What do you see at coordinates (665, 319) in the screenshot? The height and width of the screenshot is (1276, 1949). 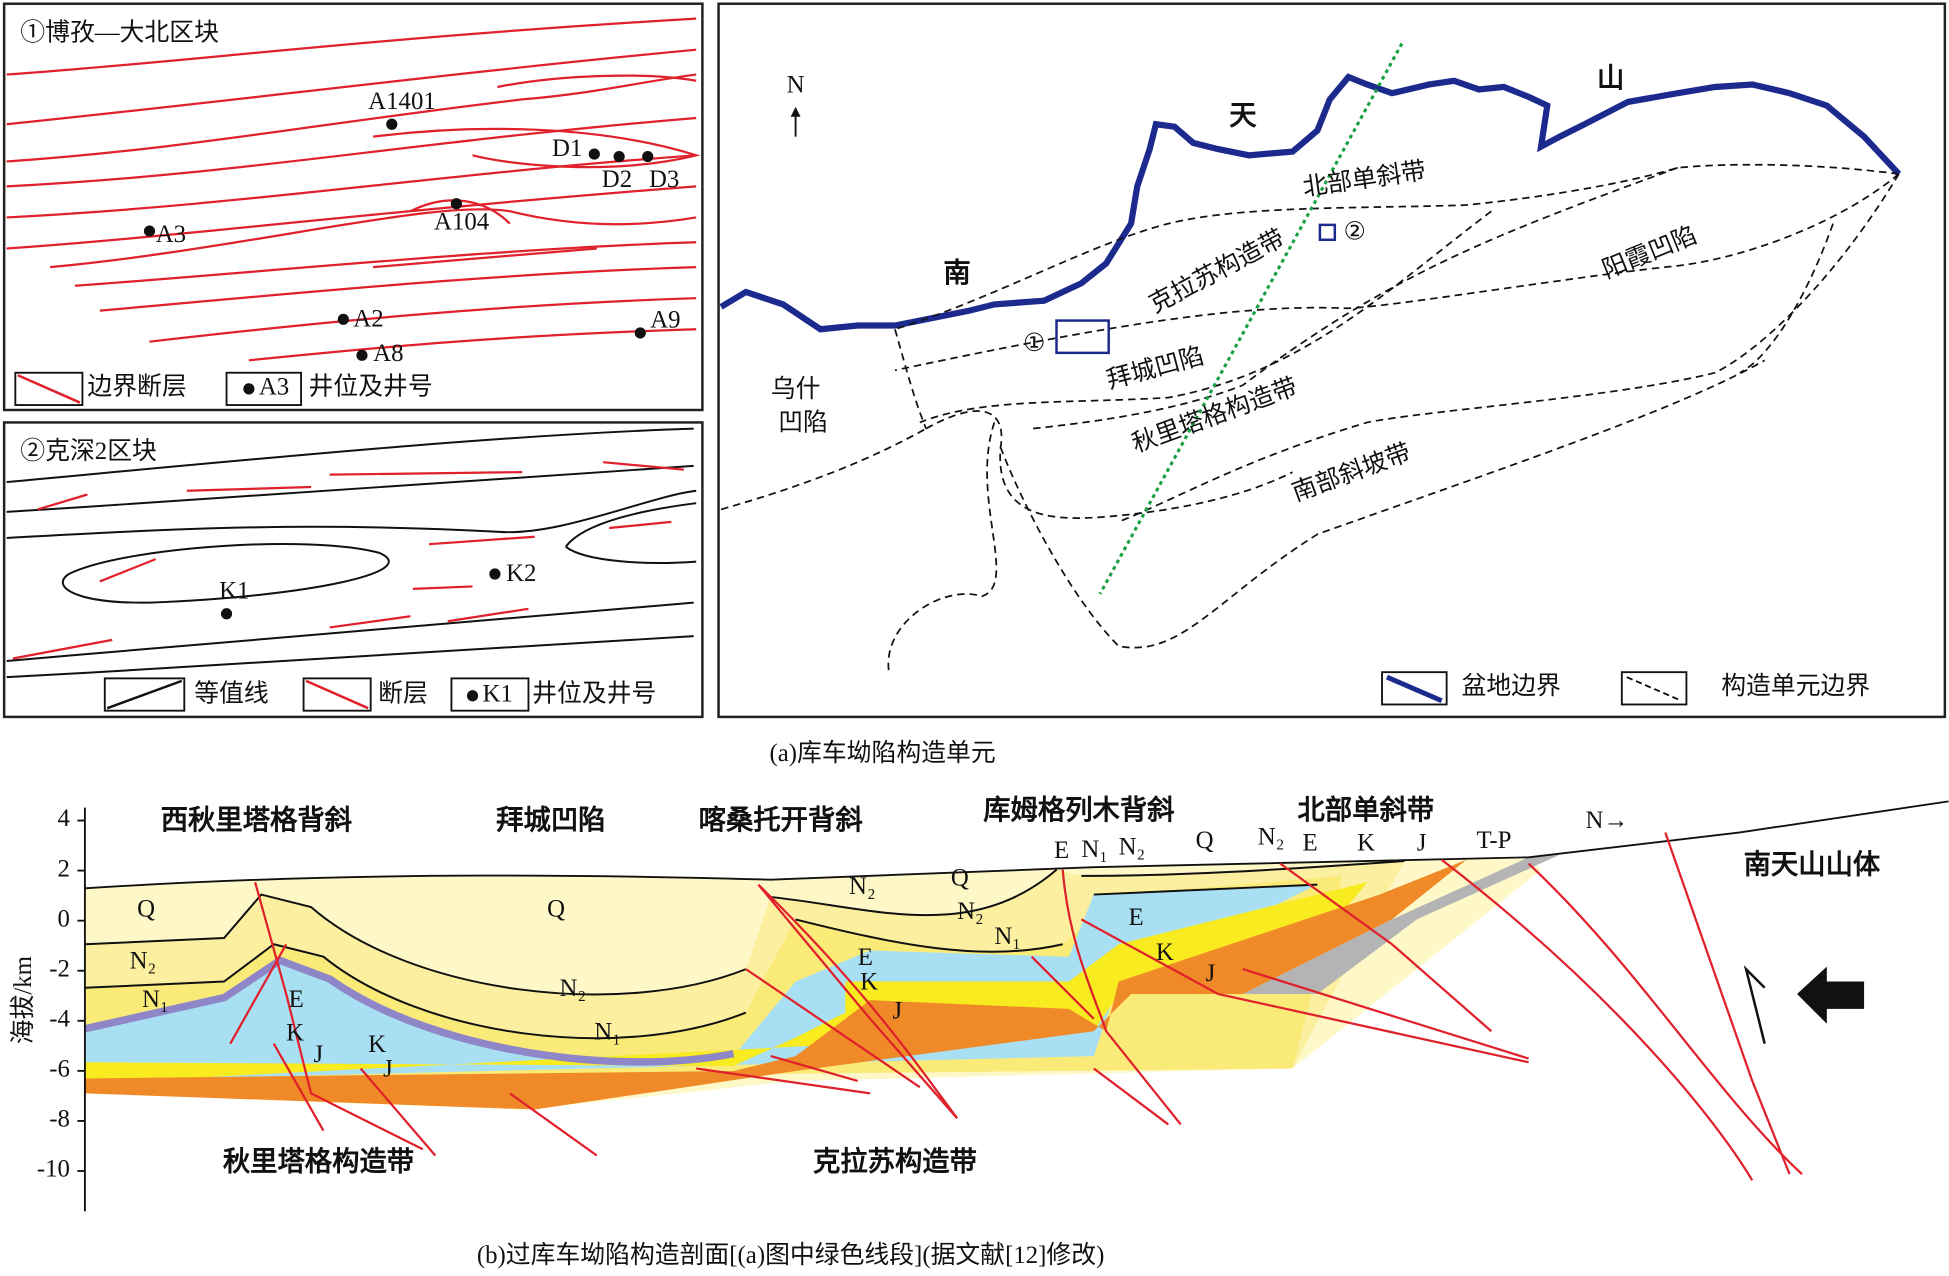 I see `well-label: A9` at bounding box center [665, 319].